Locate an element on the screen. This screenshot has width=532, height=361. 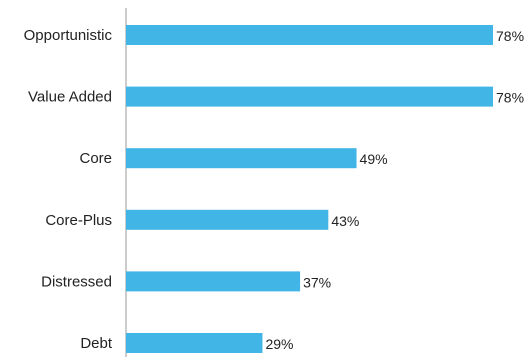
category-label: Value Added is located at coordinates (70, 97).